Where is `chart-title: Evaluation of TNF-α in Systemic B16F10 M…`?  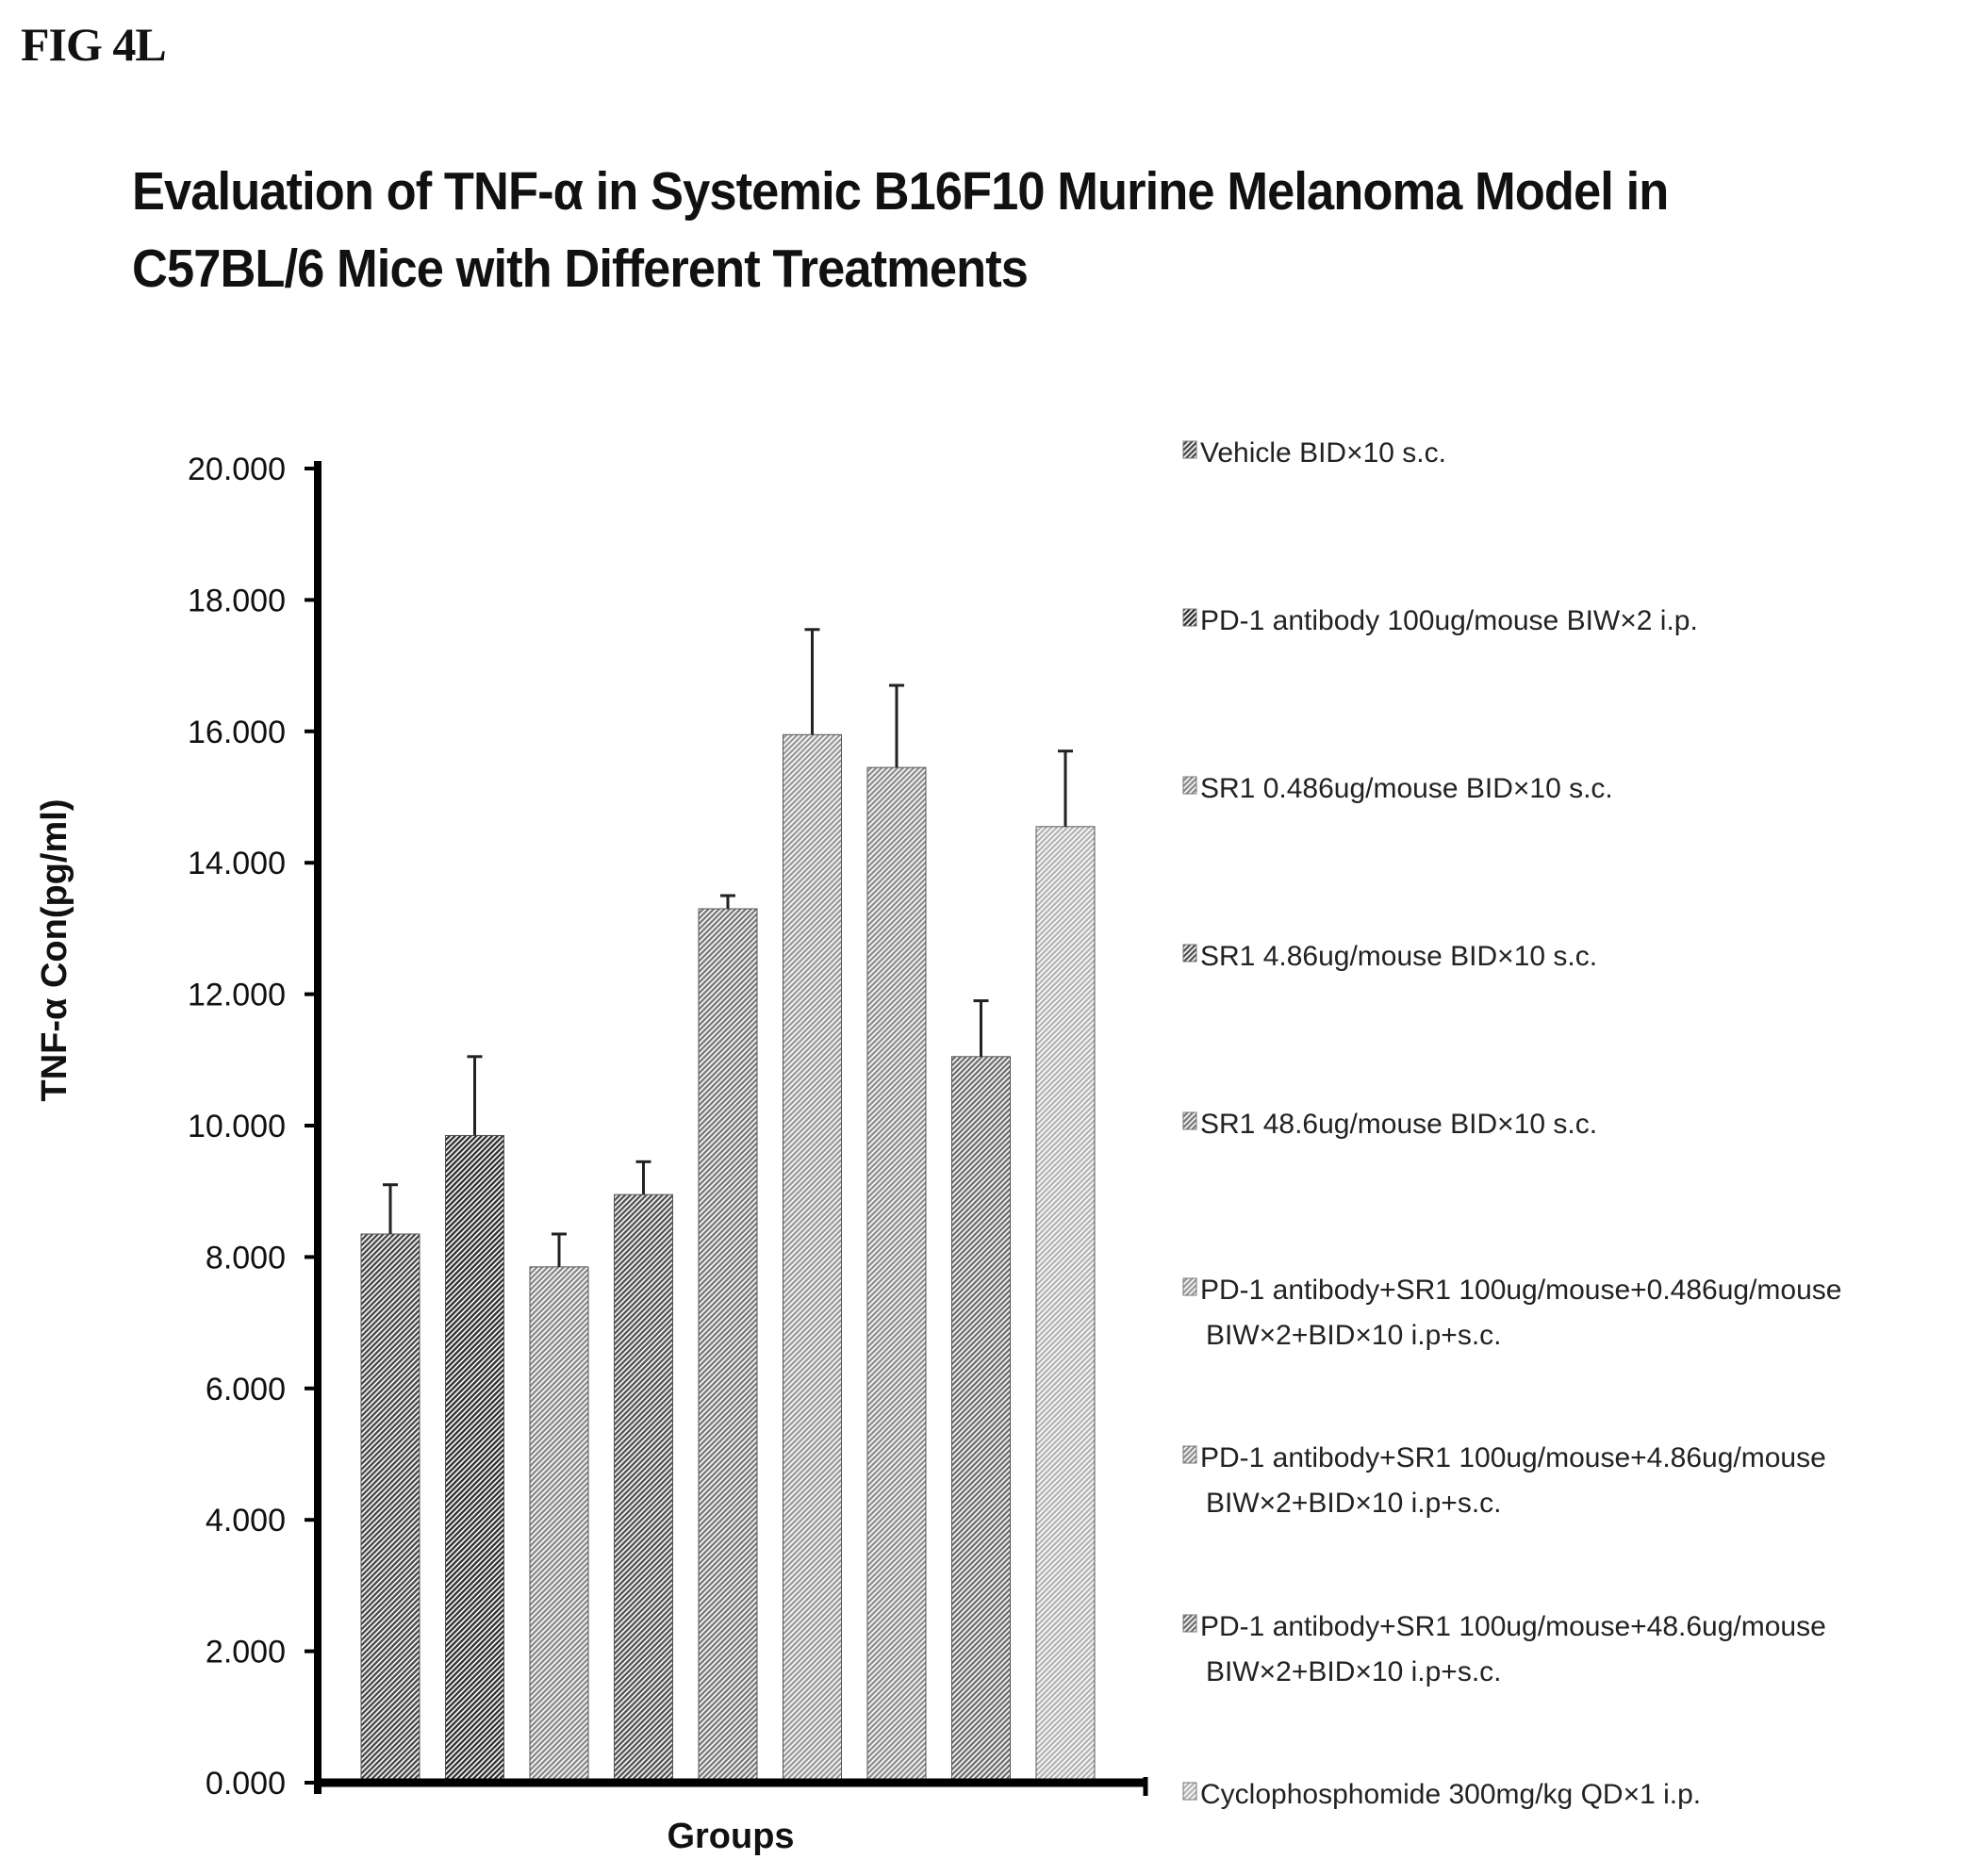 chart-title: Evaluation of TNF-α in Systemic B16F10 M… is located at coordinates (900, 230).